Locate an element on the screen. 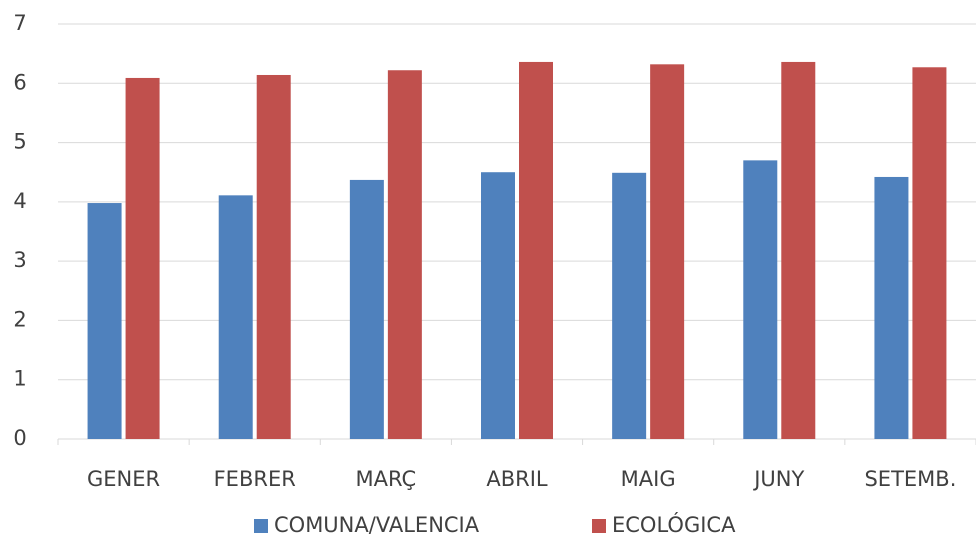 This screenshot has height=556, width=976. y-tick-label: 1 is located at coordinates (19, 379).